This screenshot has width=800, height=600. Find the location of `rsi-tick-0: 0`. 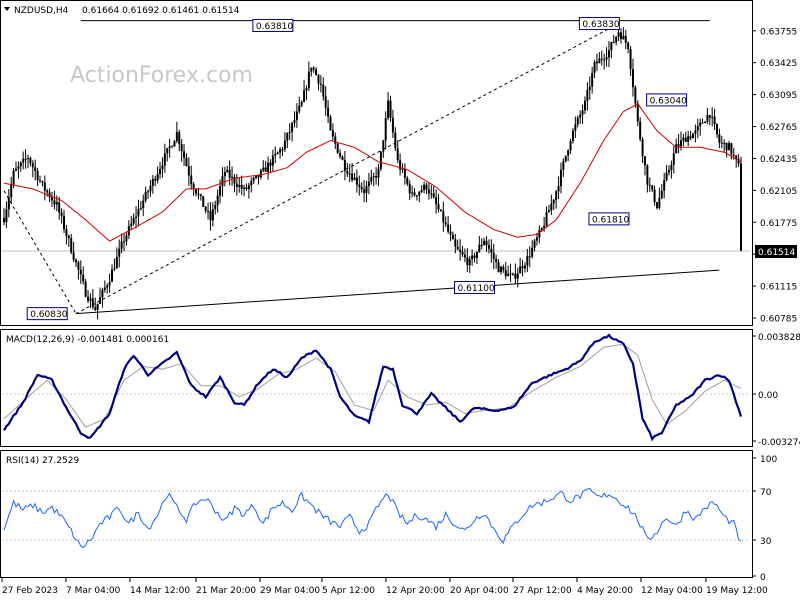

rsi-tick-0: 0 is located at coordinates (763, 578).